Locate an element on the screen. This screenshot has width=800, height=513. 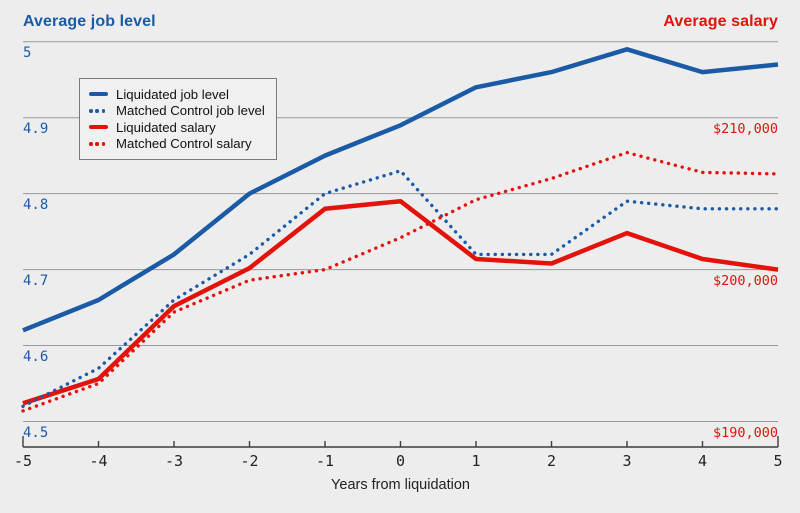
left-axis-tick-label: 4.7 is located at coordinates (36, 280).